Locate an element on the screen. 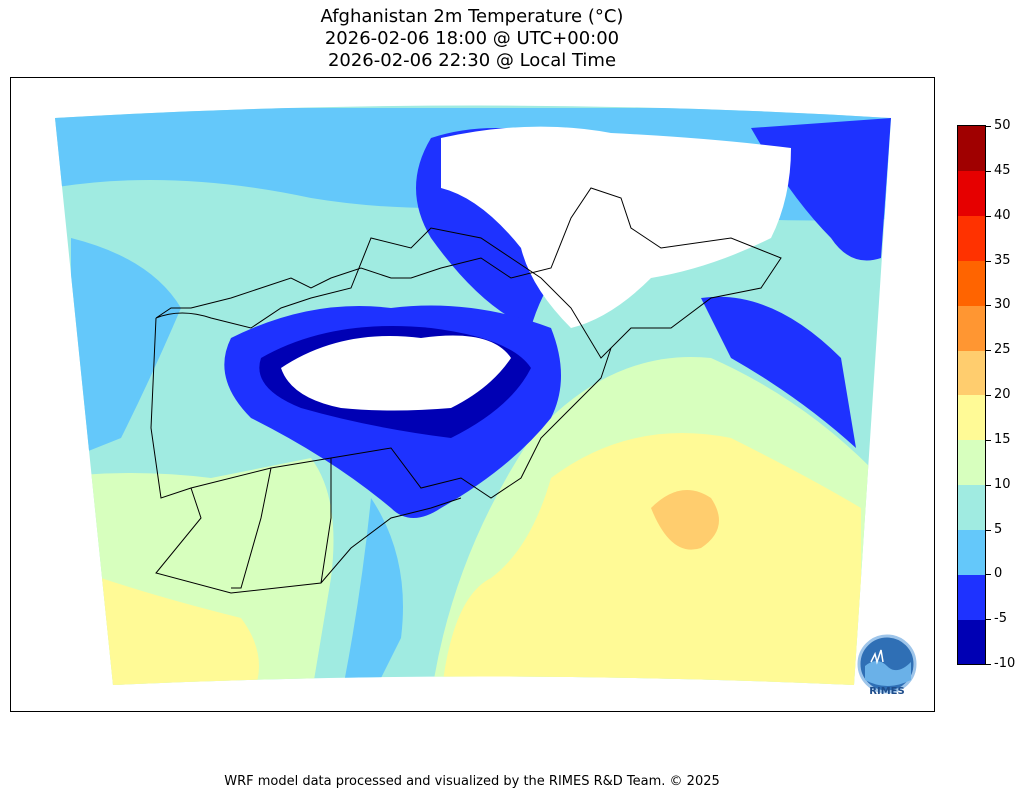 The width and height of the screenshot is (1026, 799). colorbar-tick-label: 25 is located at coordinates (1002, 349).